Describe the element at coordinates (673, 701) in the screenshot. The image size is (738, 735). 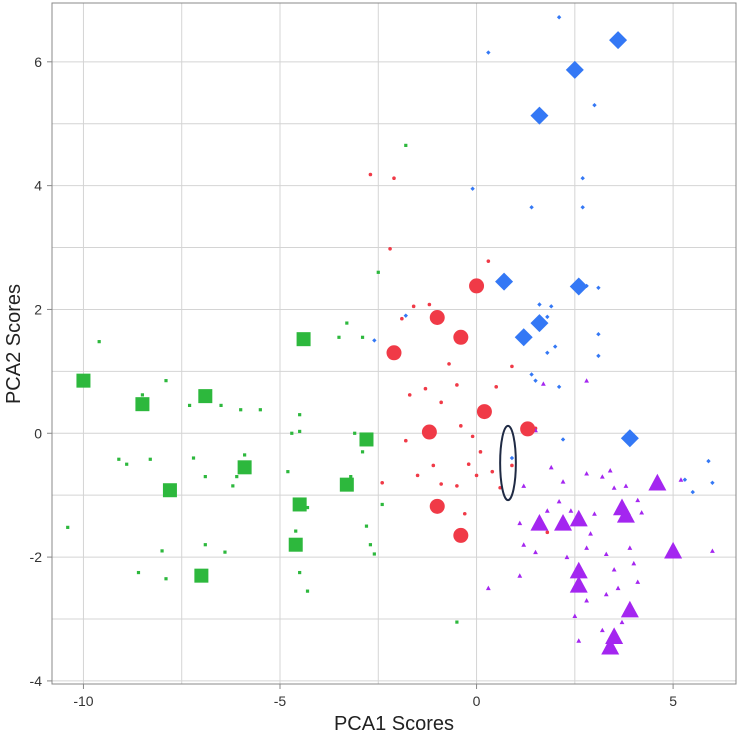
I see `x-tick-label-3: 5` at that location.